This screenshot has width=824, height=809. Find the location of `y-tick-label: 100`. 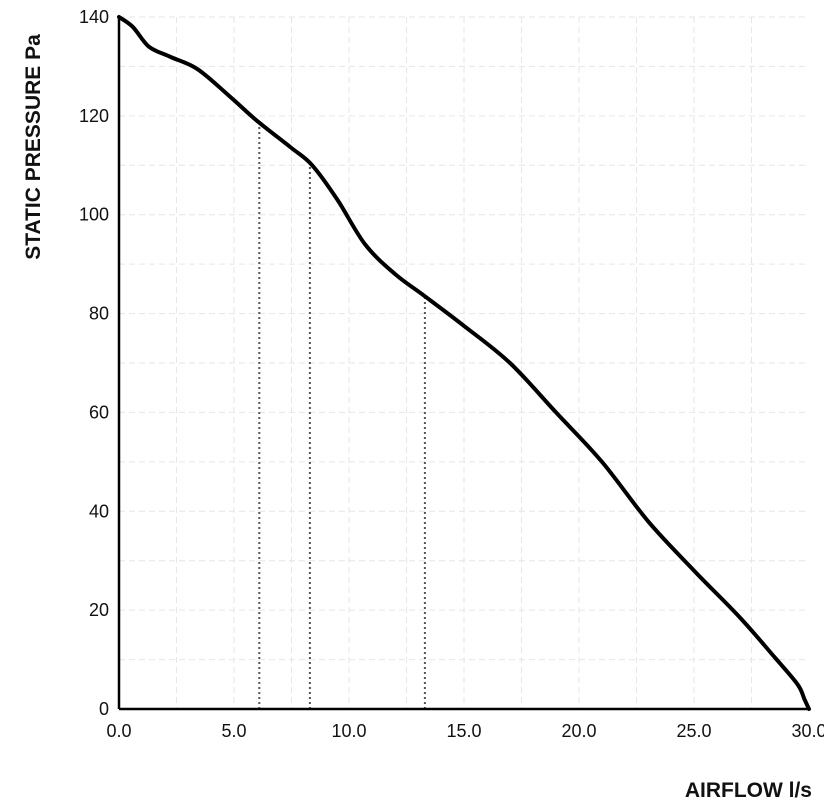

y-tick-label: 100 is located at coordinates (94, 215).